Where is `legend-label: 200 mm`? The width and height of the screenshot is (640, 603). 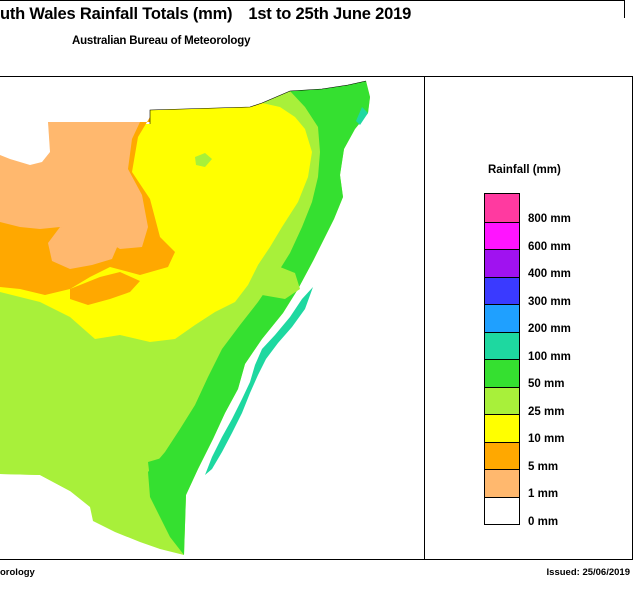
legend-label: 200 mm is located at coordinates (549, 329).